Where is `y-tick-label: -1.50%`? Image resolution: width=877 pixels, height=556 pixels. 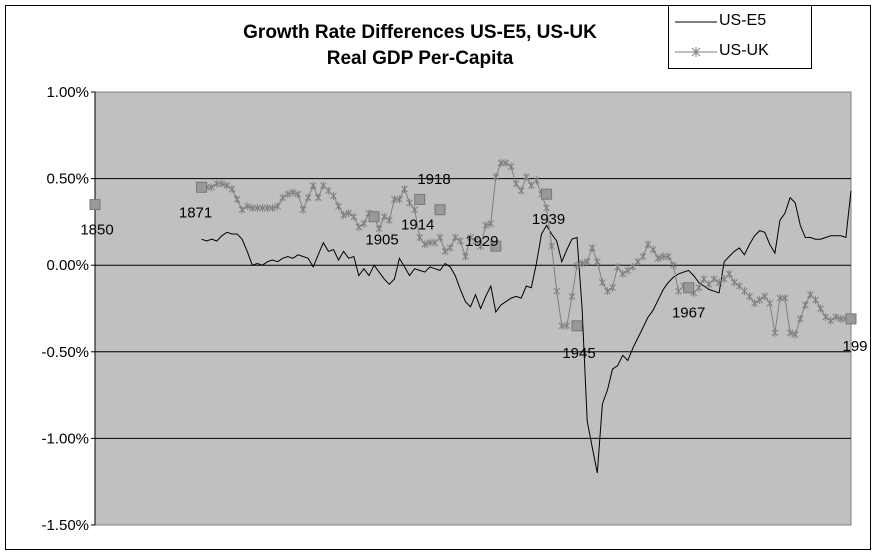
y-tick-label: -1.50% is located at coordinates (65, 525).